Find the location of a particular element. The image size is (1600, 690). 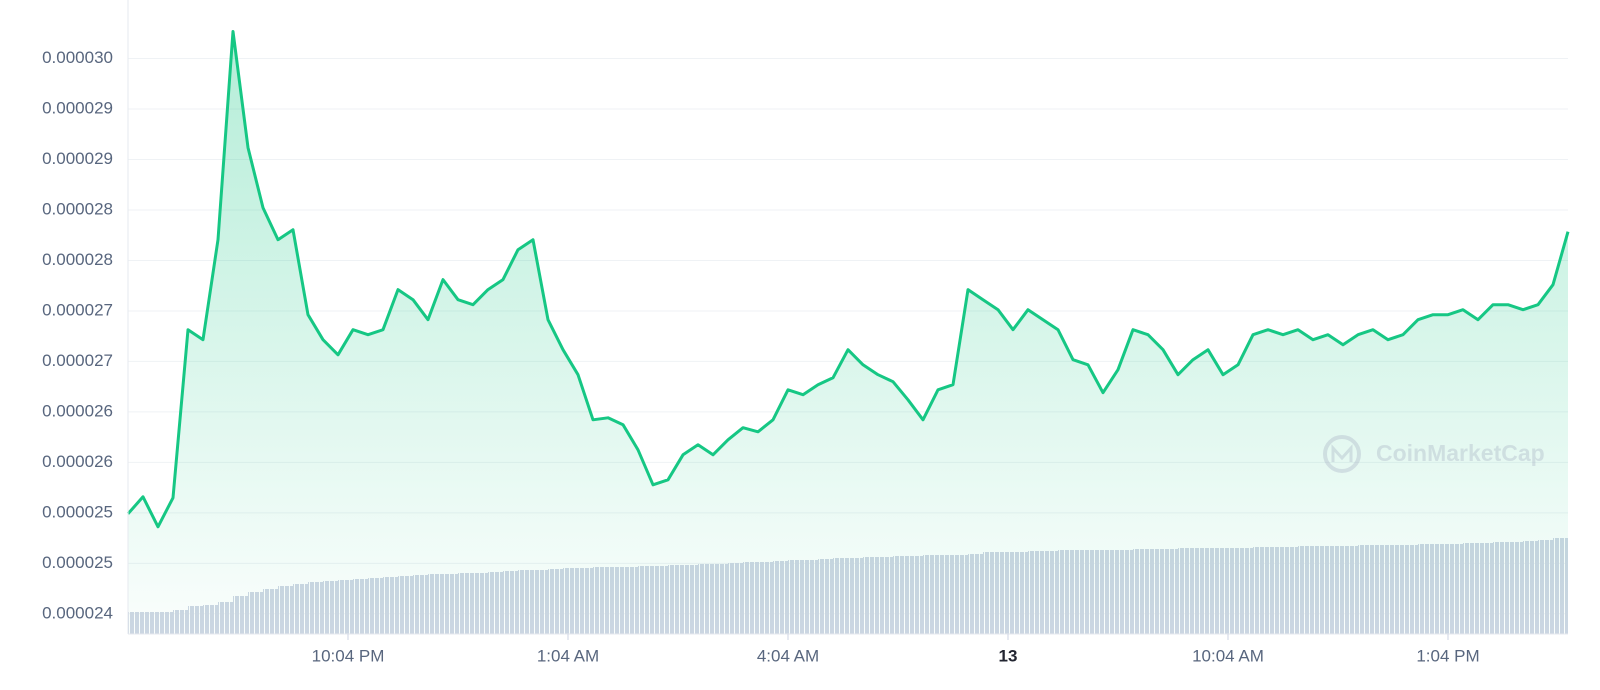

watermark: CoinMarketCap is located at coordinates (1434, 454).